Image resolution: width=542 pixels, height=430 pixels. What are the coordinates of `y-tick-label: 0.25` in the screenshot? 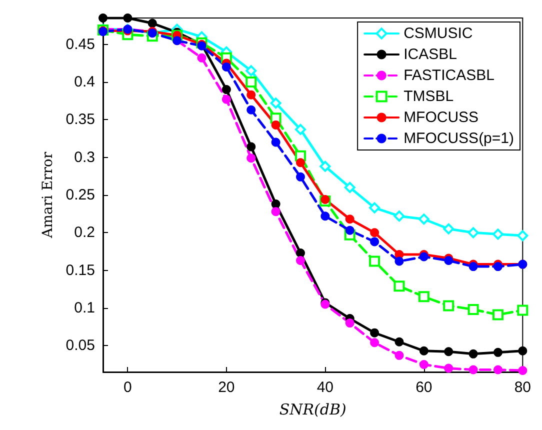 It's located at (80, 195).